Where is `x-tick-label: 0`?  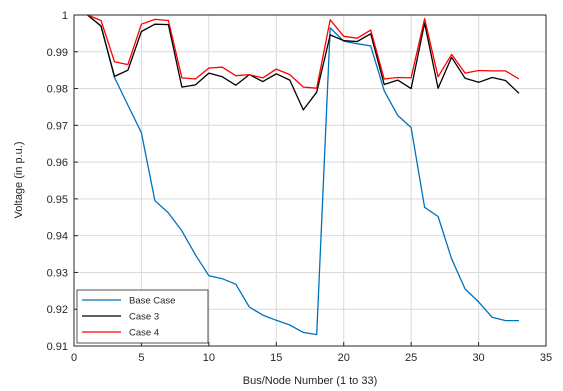 x-tick-label: 0 is located at coordinates (74, 358).